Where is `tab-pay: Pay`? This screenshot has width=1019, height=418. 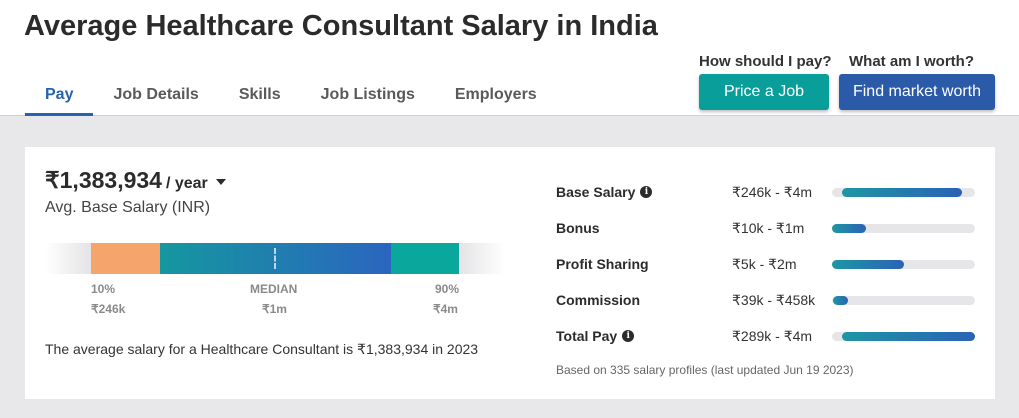
tab-pay: Pay is located at coordinates (59, 96).